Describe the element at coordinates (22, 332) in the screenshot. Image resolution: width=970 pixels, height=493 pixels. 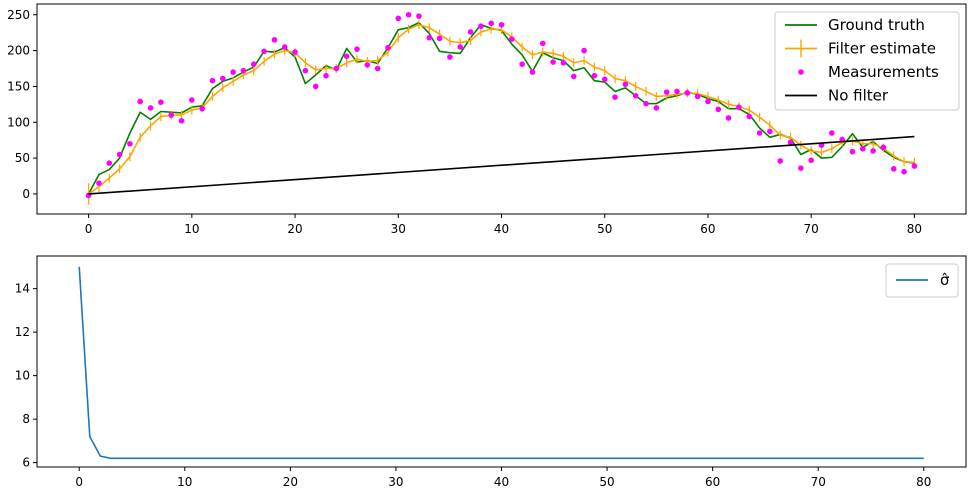
I see `y-tick-label: 12` at that location.